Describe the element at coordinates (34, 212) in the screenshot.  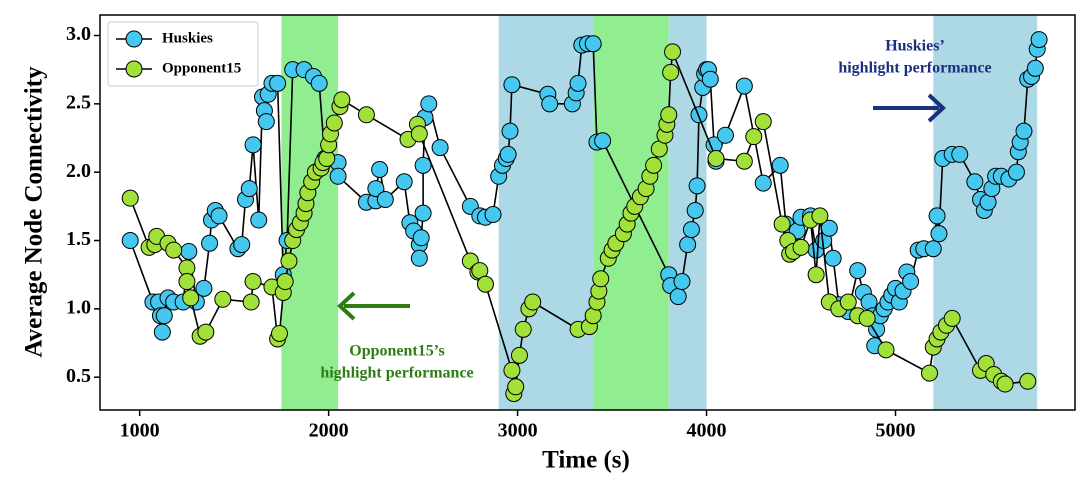
I see `y-axis-label: Average Node Connectivity` at that location.